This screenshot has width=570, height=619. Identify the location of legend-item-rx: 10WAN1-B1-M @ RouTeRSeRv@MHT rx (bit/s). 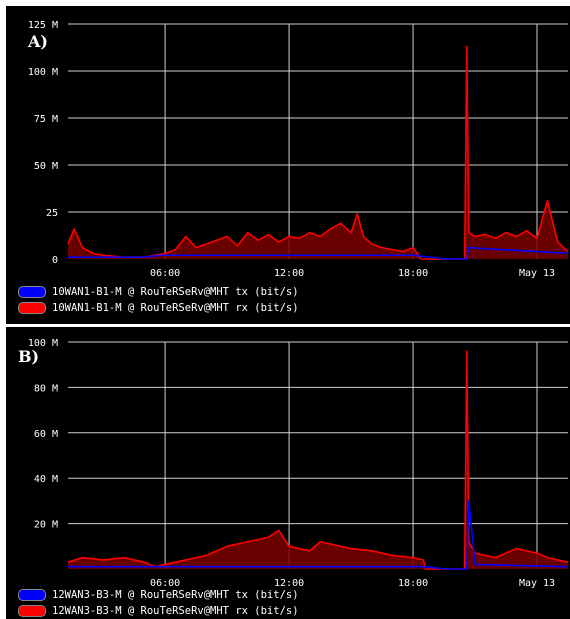
(158, 308).